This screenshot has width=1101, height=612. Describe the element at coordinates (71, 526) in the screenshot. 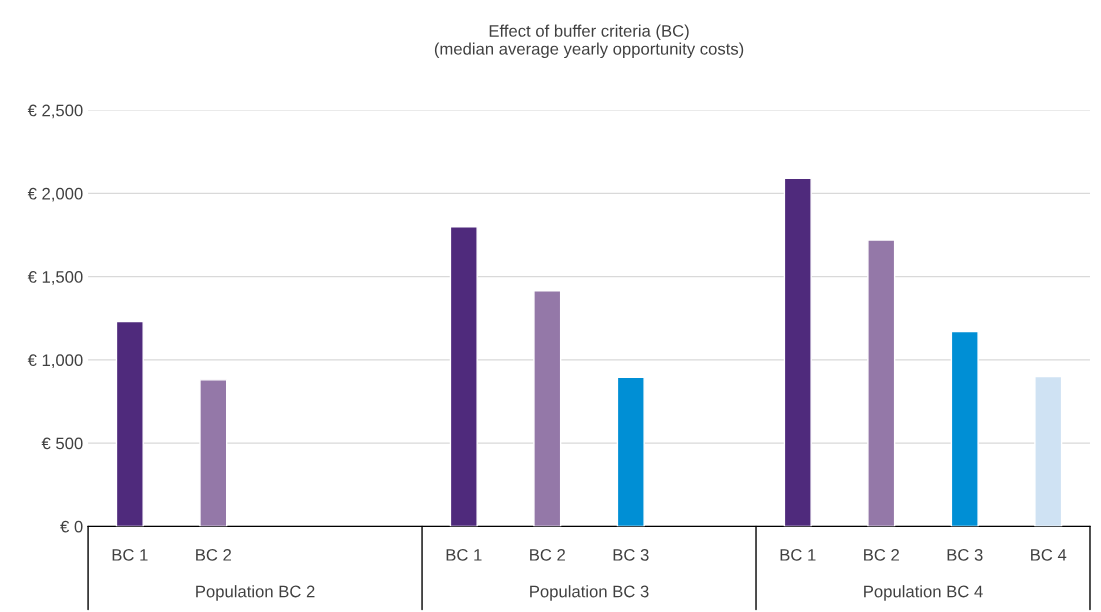

I see `y-tick-label: € 0` at that location.